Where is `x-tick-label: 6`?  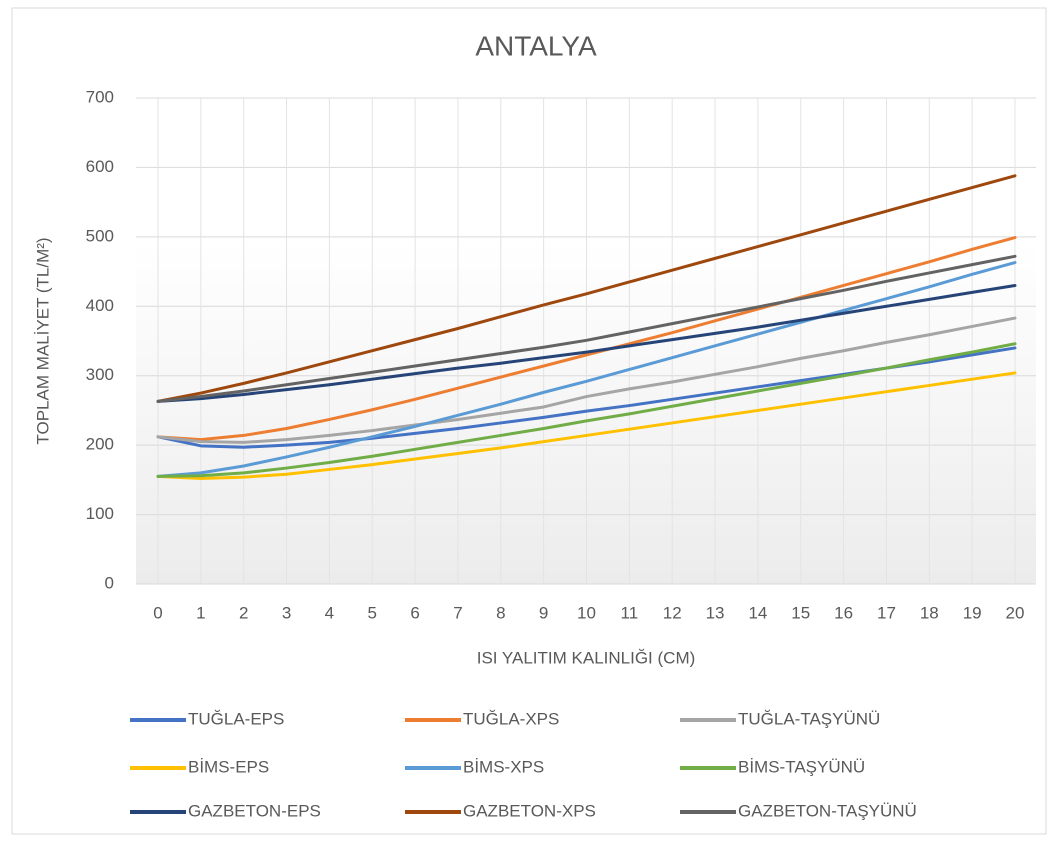 x-tick-label: 6 is located at coordinates (414, 612).